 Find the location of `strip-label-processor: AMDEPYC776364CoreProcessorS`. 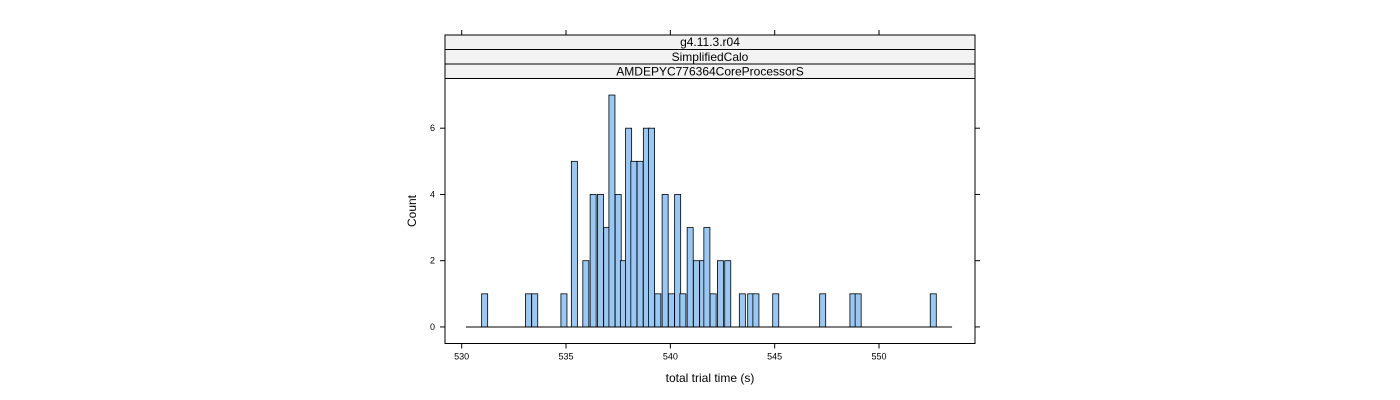

strip-label-processor: AMDEPYC776364CoreProcessorS is located at coordinates (709, 72).